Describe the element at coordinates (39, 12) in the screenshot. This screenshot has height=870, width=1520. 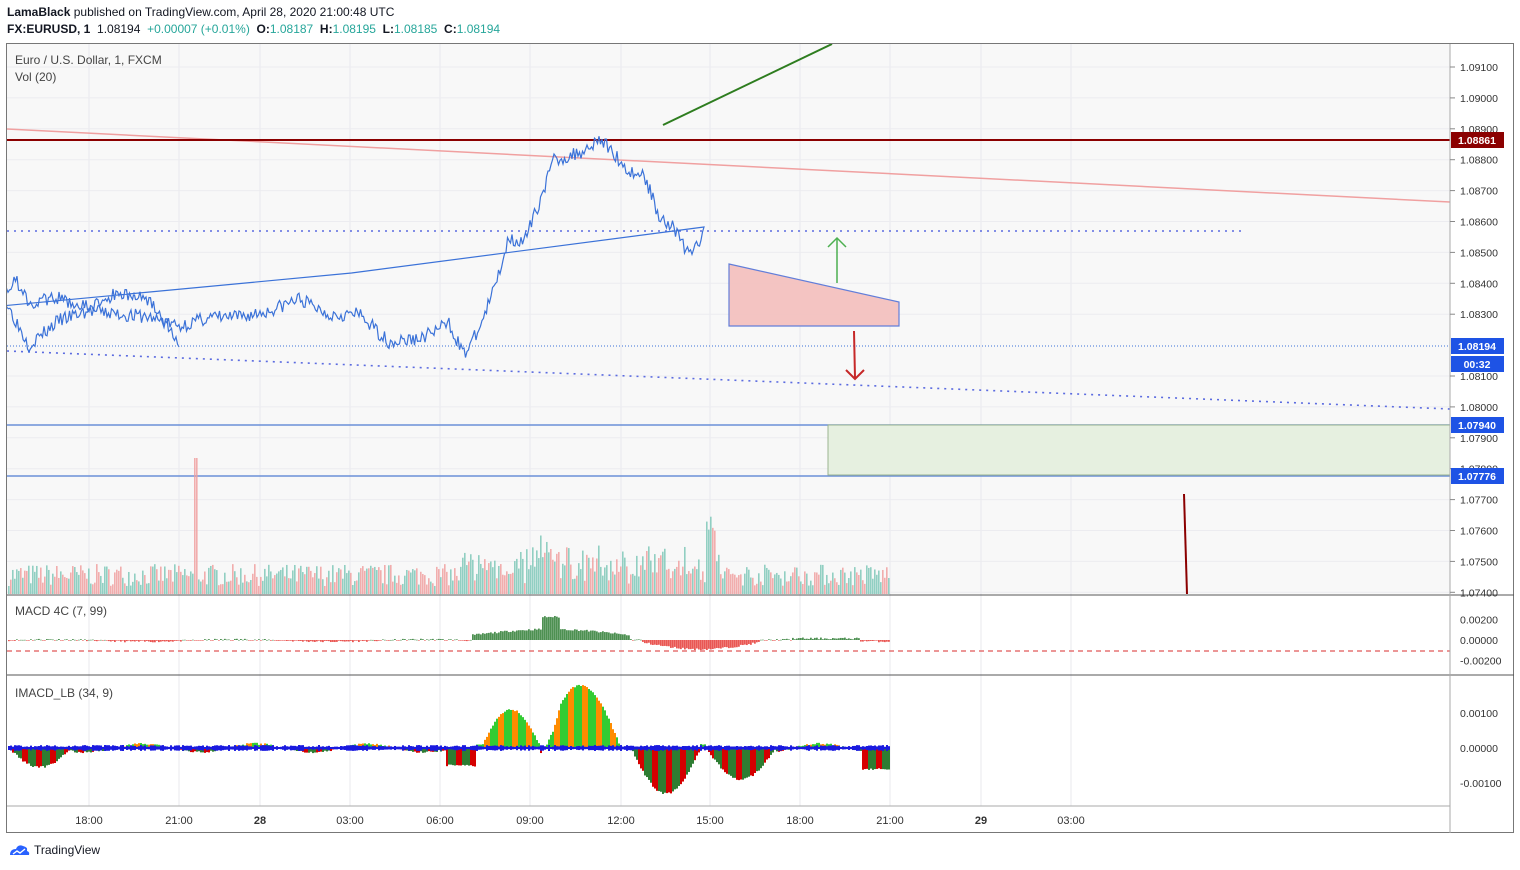
I see `author: LamaBlack` at that location.